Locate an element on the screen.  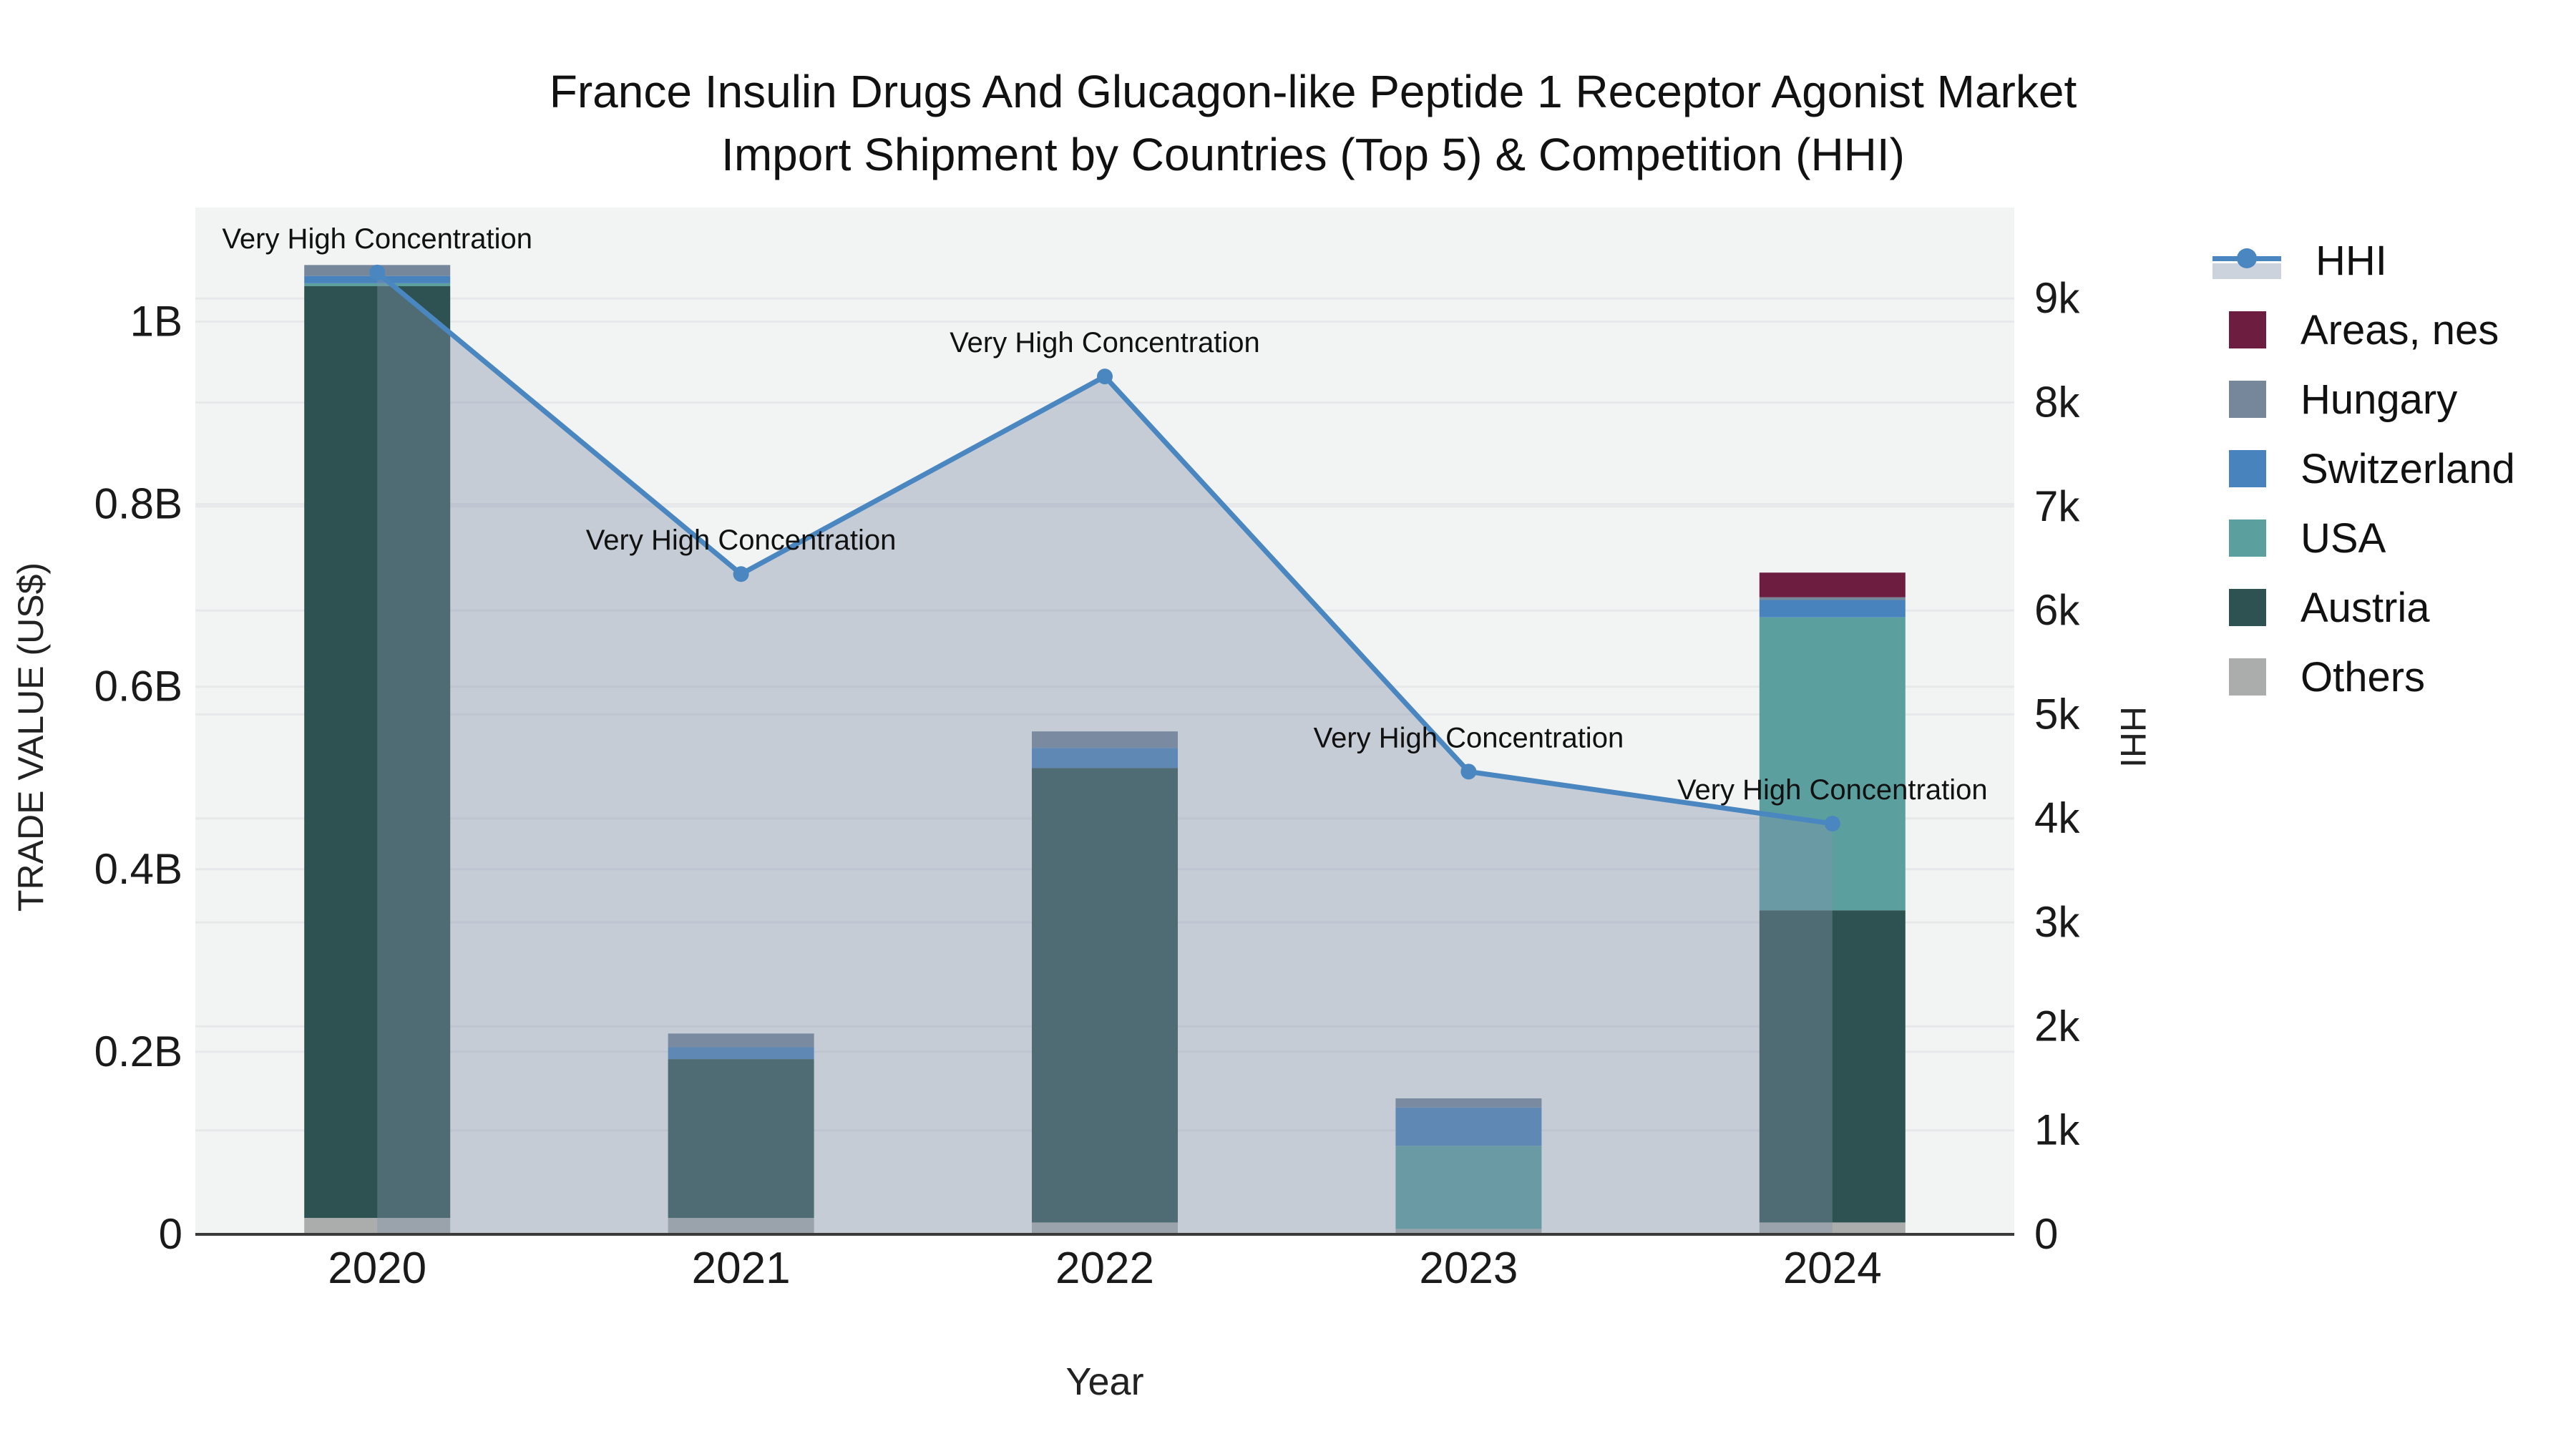
y-left-tick-label: 0.8B is located at coordinates (138, 504).